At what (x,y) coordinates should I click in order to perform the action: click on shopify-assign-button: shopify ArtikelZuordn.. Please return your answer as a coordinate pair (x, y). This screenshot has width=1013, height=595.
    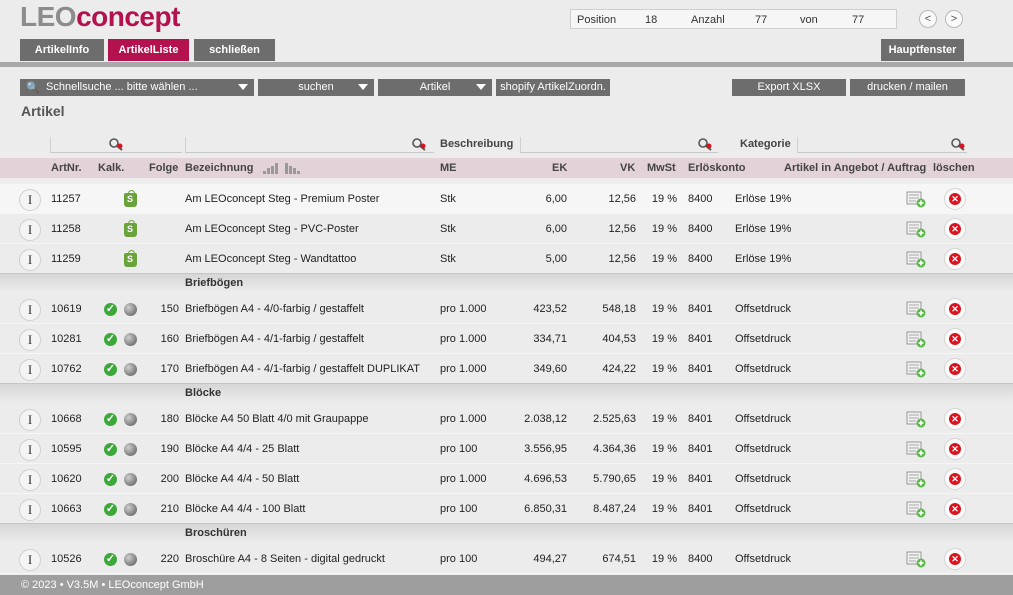
    Looking at the image, I should click on (553, 87).